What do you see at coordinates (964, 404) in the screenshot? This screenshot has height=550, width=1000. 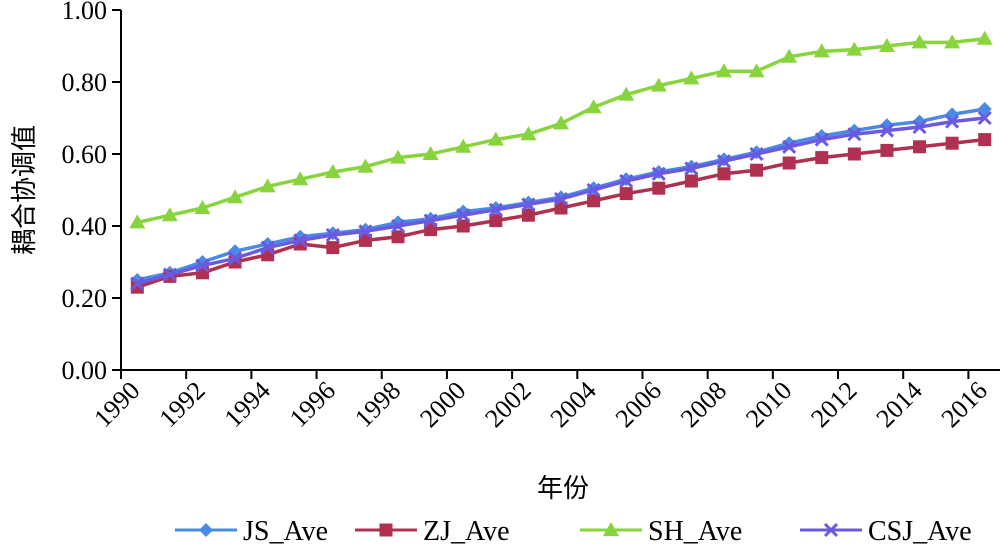 I see `x-tick-label: 2016` at bounding box center [964, 404].